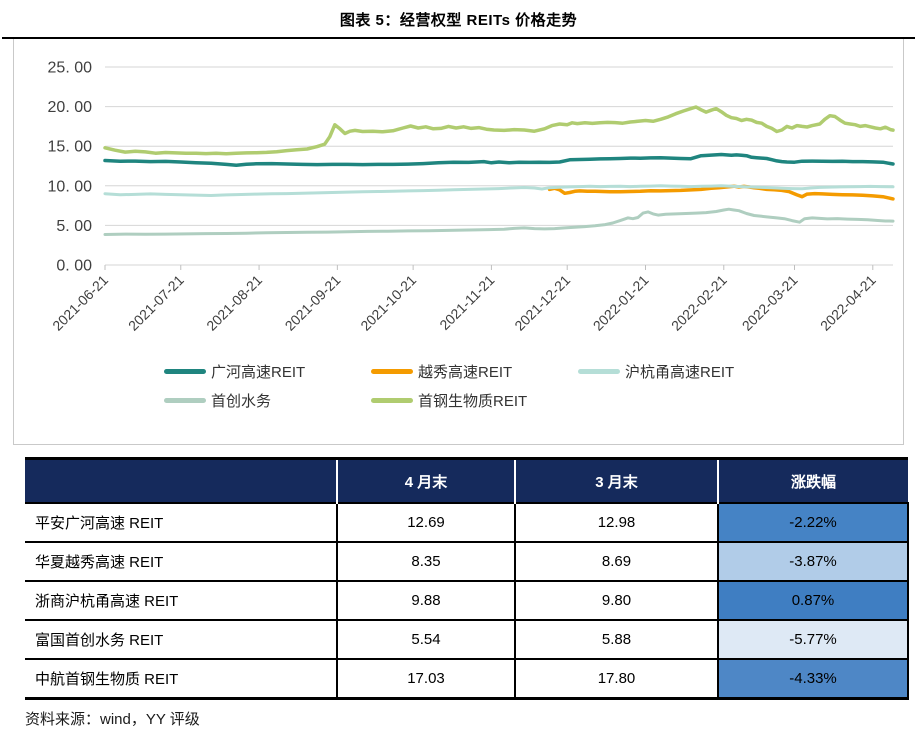 The width and height of the screenshot is (917, 729). I want to click on x-tick-label: 2021-10-21, so click(388, 303).